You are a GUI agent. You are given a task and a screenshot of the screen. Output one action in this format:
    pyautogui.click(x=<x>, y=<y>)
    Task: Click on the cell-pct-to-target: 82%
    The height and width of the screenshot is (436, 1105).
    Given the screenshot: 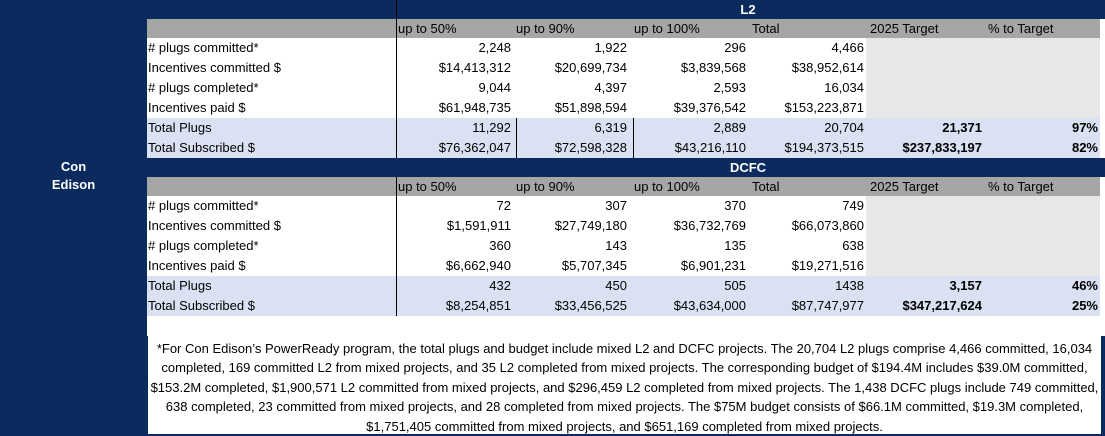 What is the action you would take?
    pyautogui.click(x=1084, y=147)
    